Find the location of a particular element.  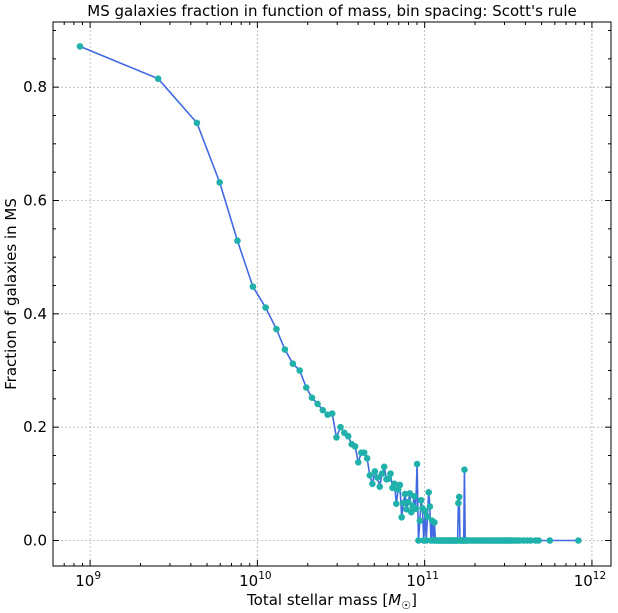

x-tick-label: 1010 is located at coordinates (255, 580).